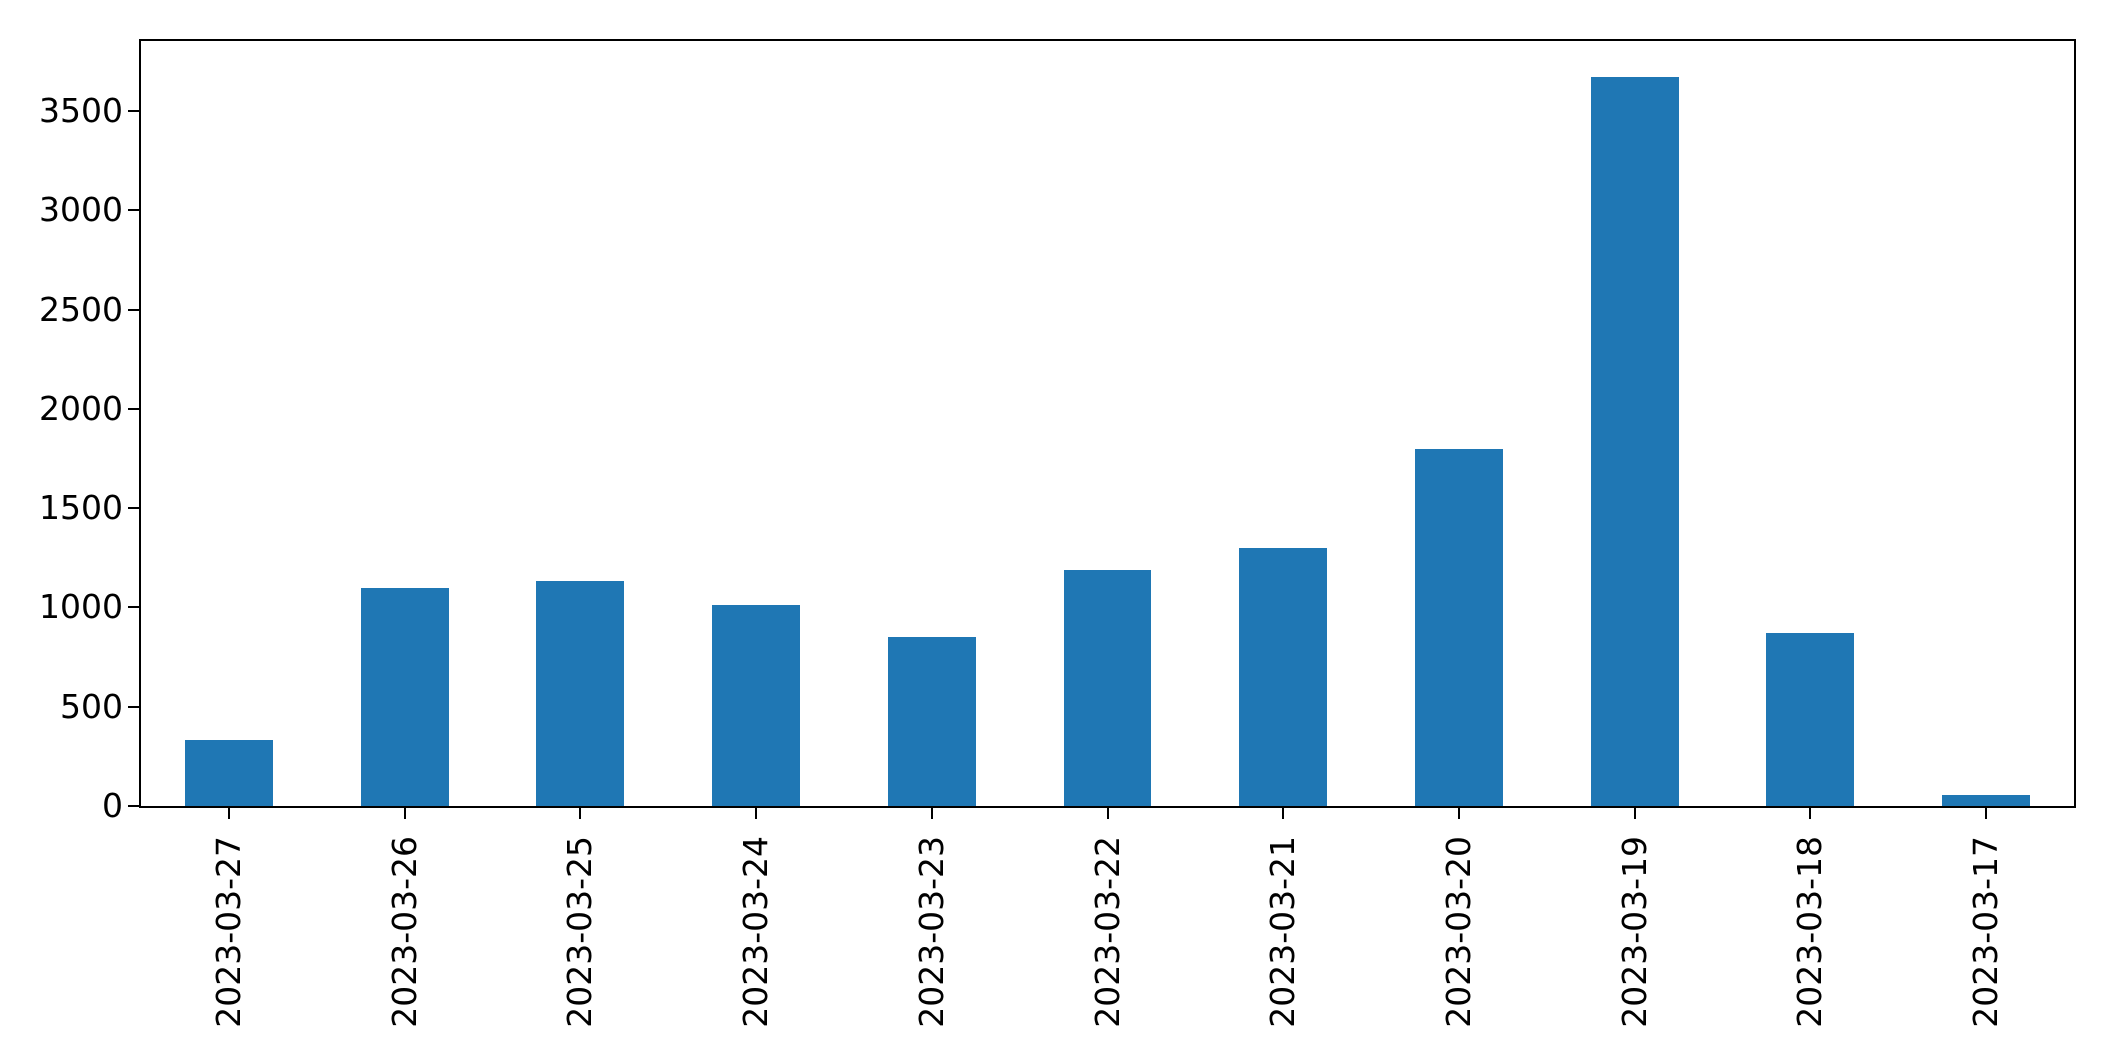 This screenshot has width=2115, height=1061. I want to click on y-tick-label: 2000, so click(81, 408).